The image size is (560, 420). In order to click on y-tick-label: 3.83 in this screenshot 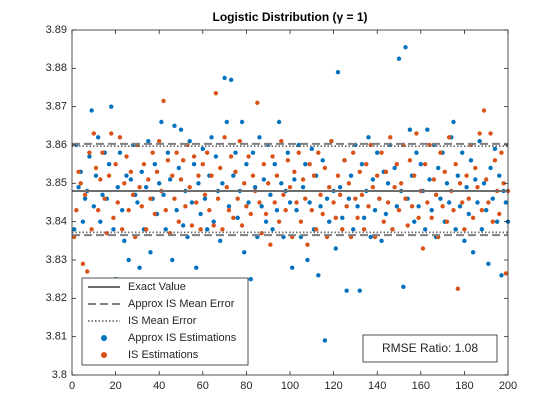, I will do `click(56, 260)`.